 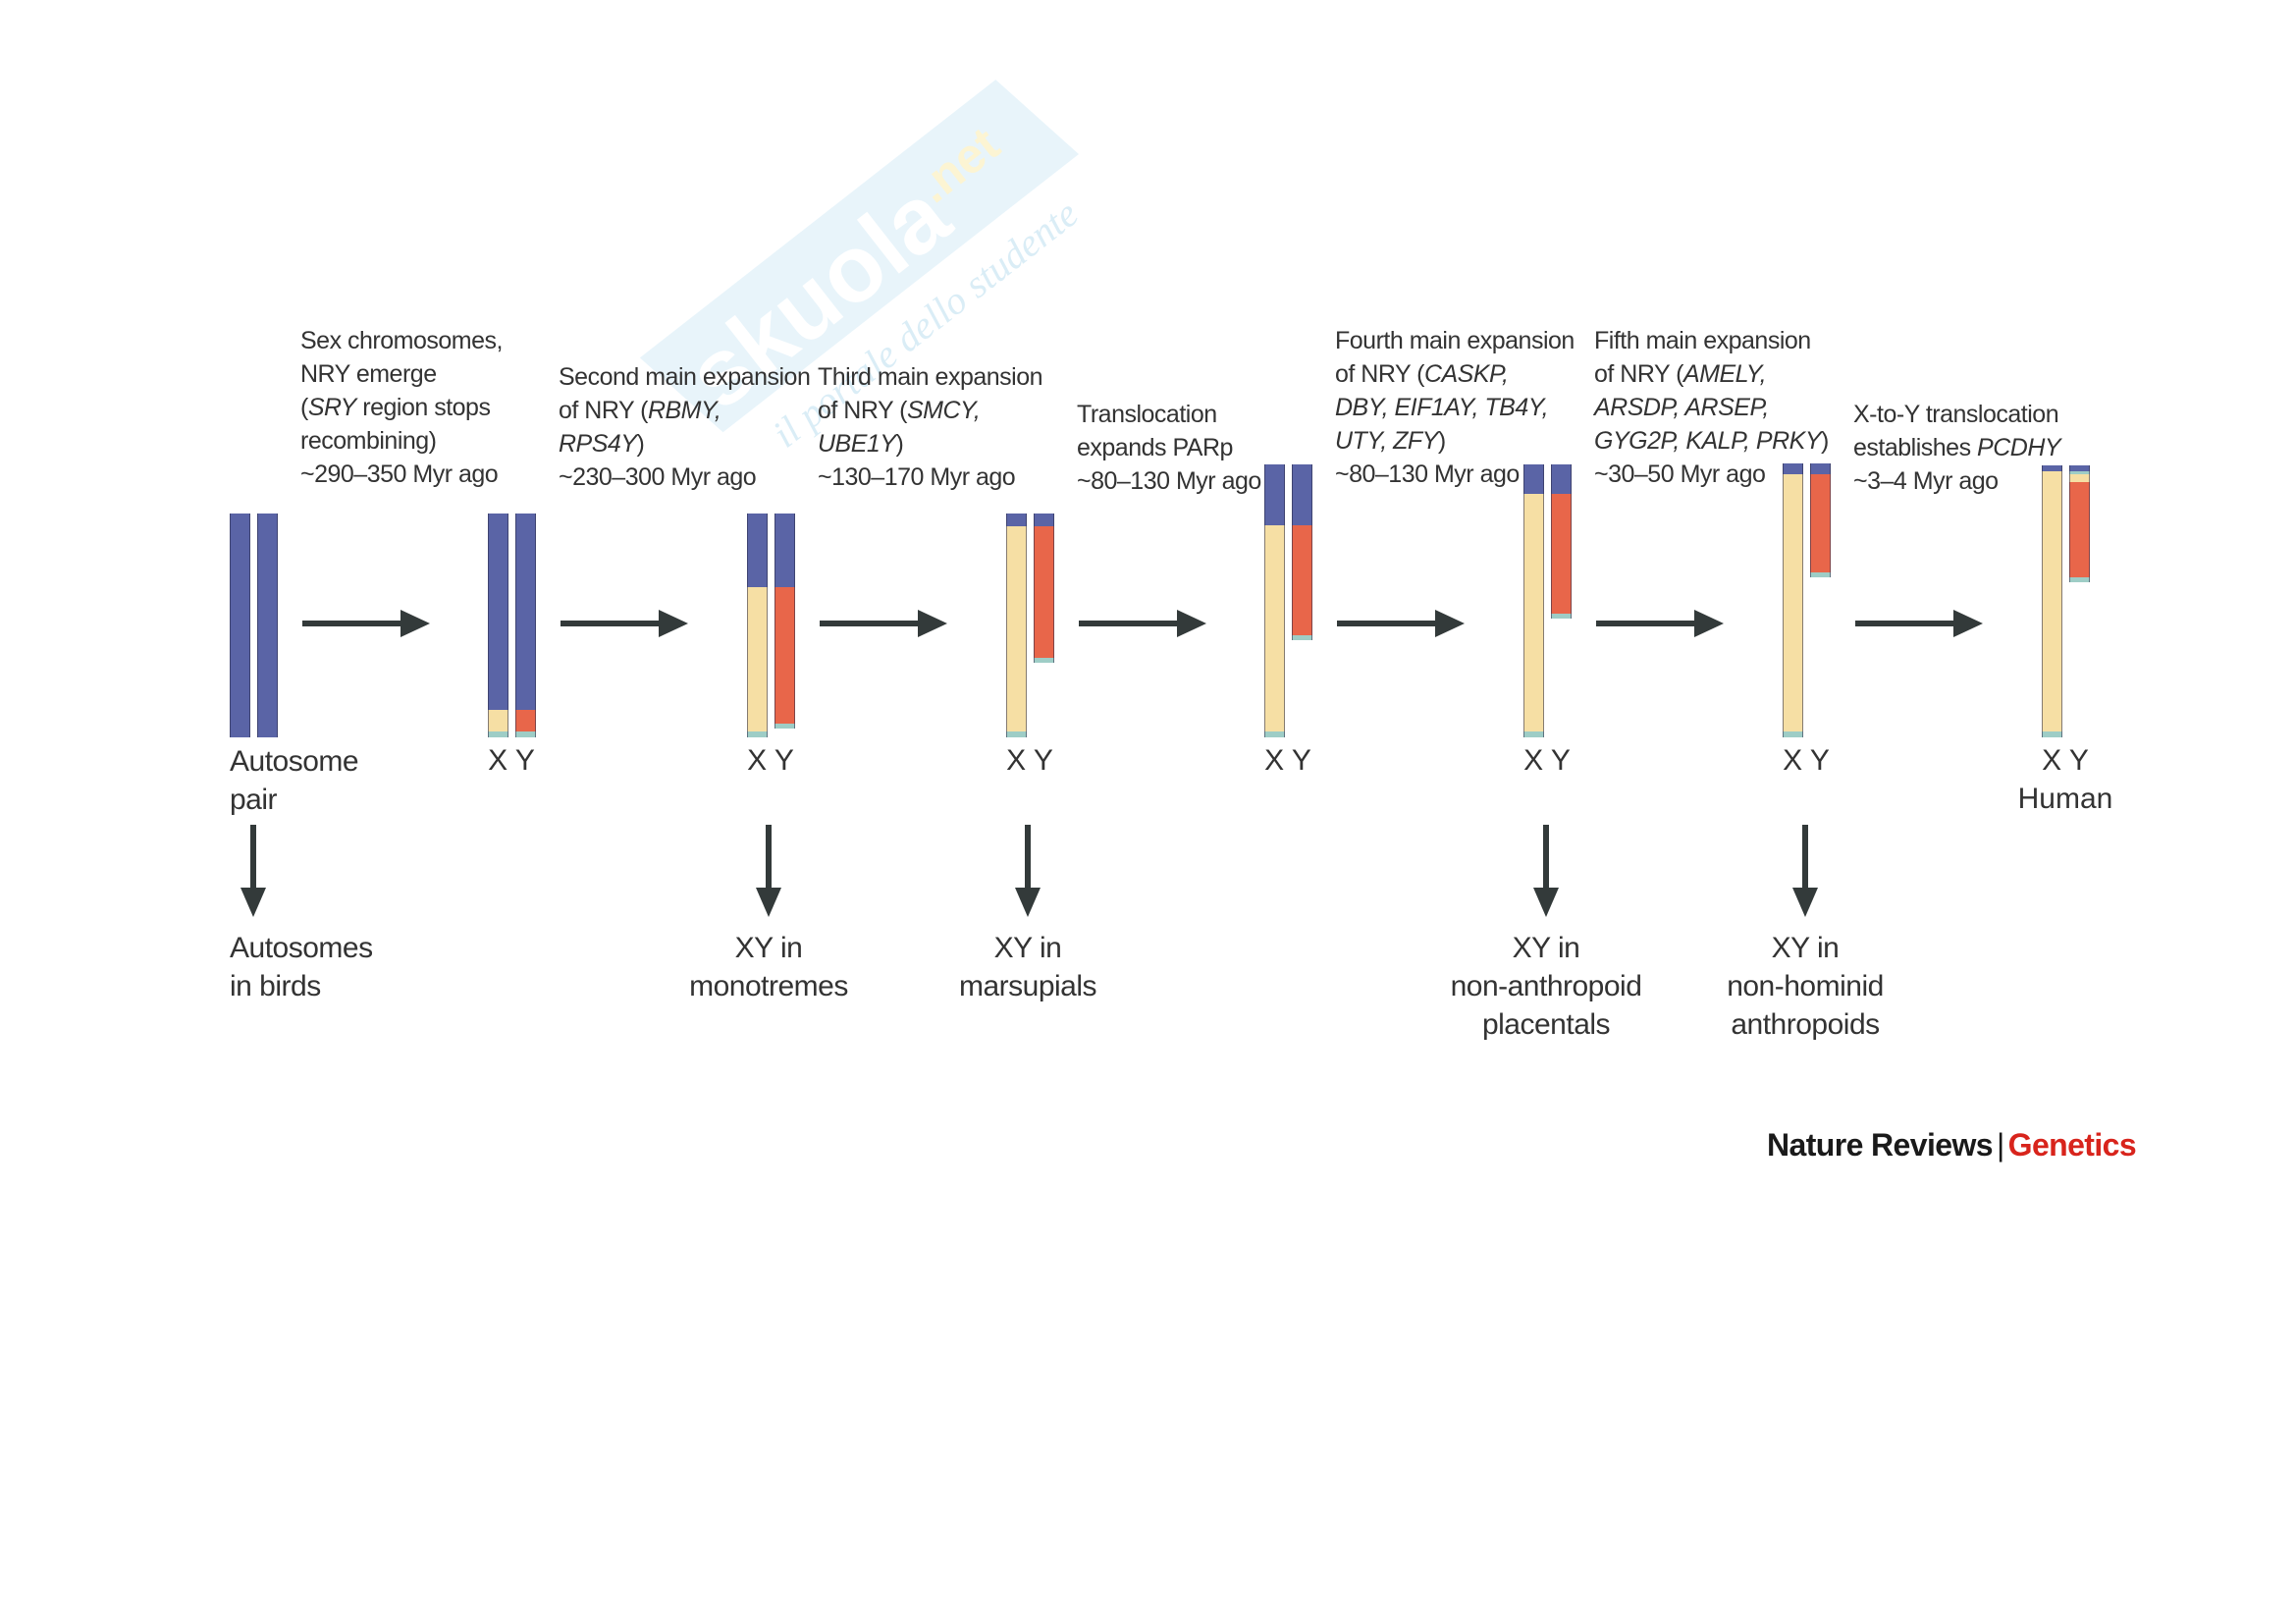 I want to click on heading-text: ~3–4 Myr ago, so click(x=1926, y=481).